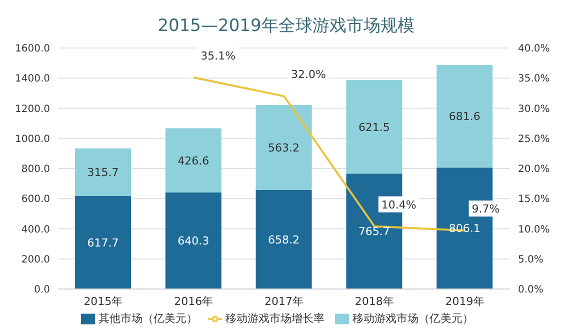  What do you see at coordinates (103, 301) in the screenshot?
I see `x-tick-label: 2015年` at bounding box center [103, 301].